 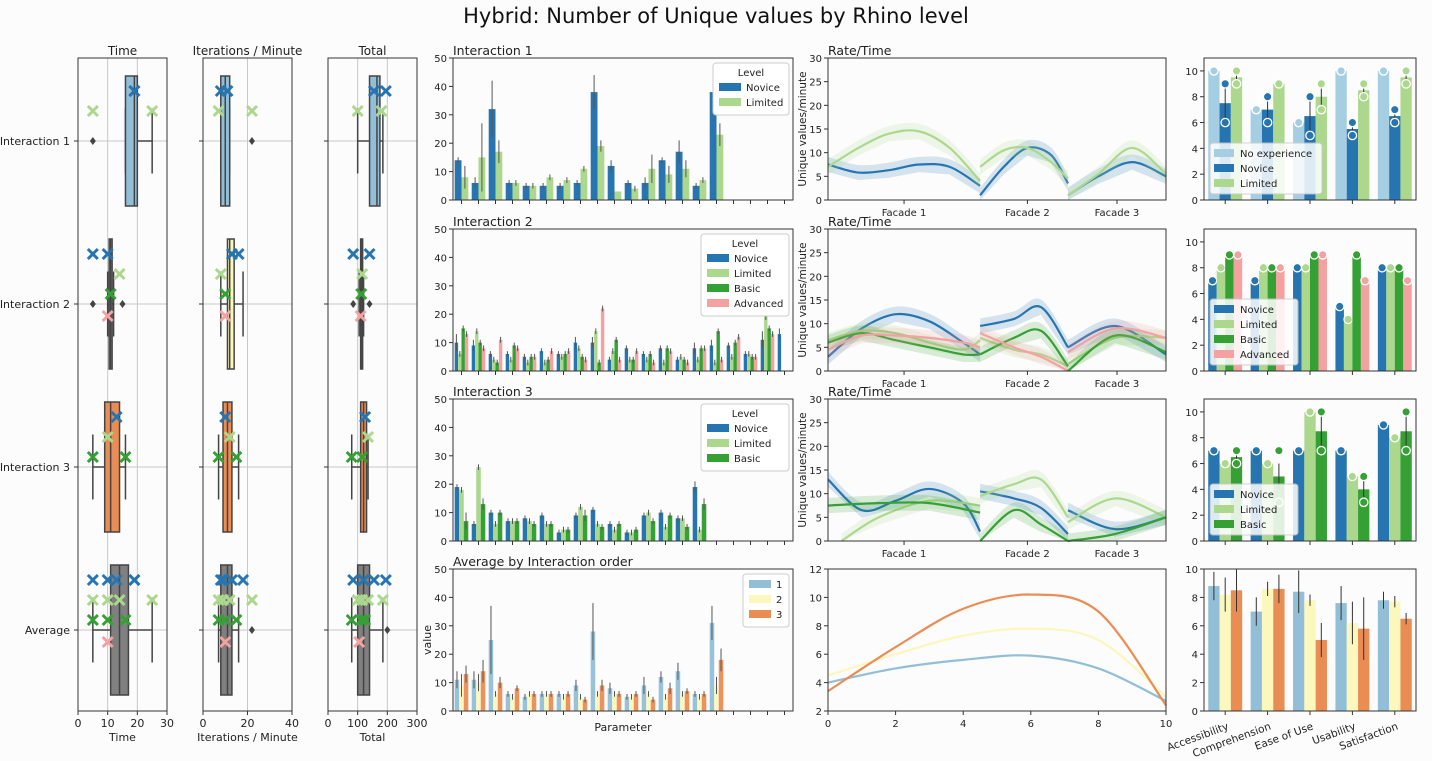 I want to click on bar-i1-ytick-label: 10, so click(x=440, y=173).